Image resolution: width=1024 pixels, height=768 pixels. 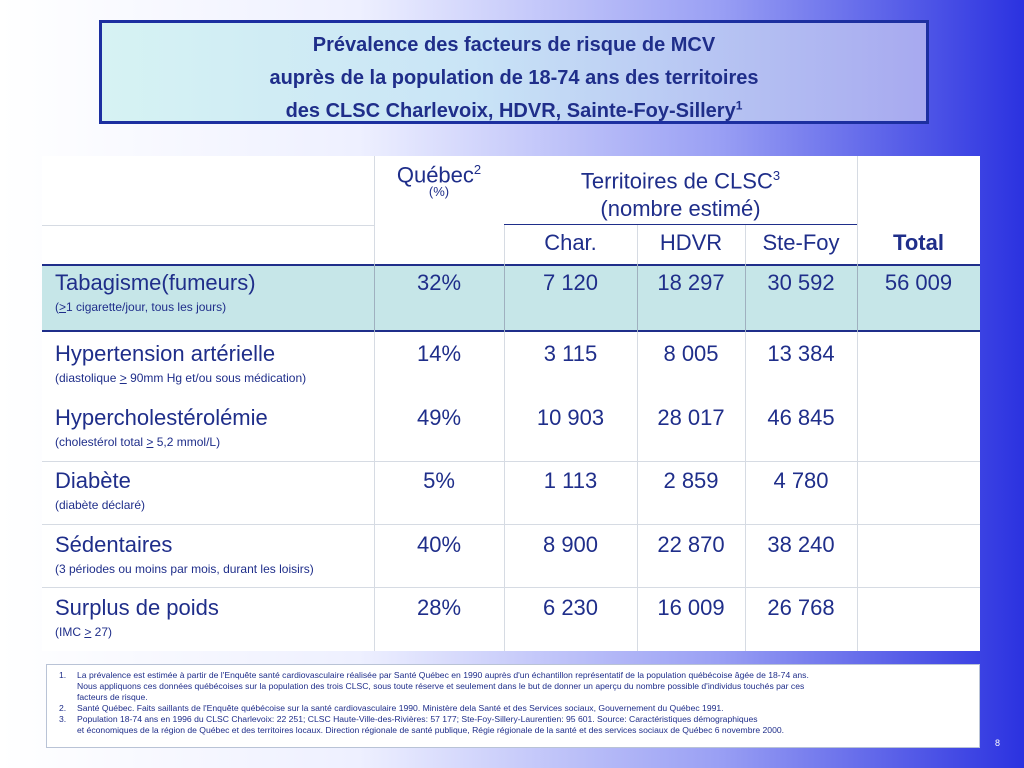 I want to click on header-quebec-sup: 2, so click(x=477, y=169).